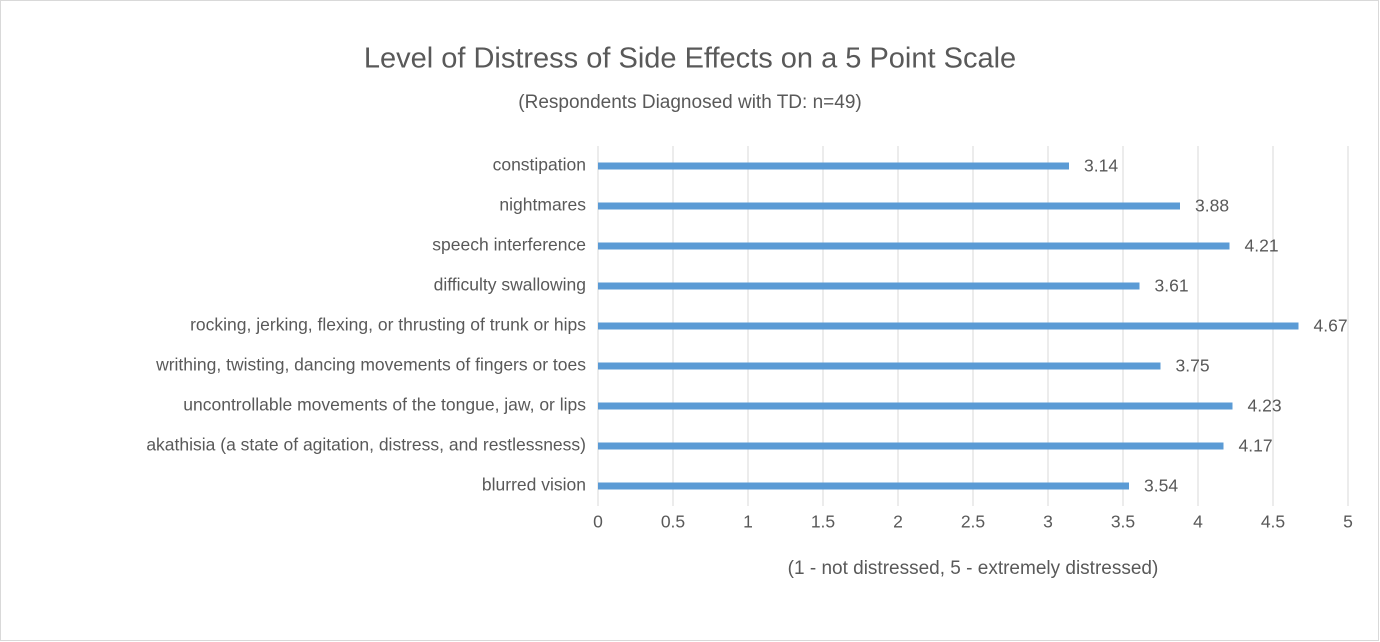 This screenshot has height=642, width=1380. Describe the element at coordinates (1172, 286) in the screenshot. I see `data-label: 3.61` at that location.